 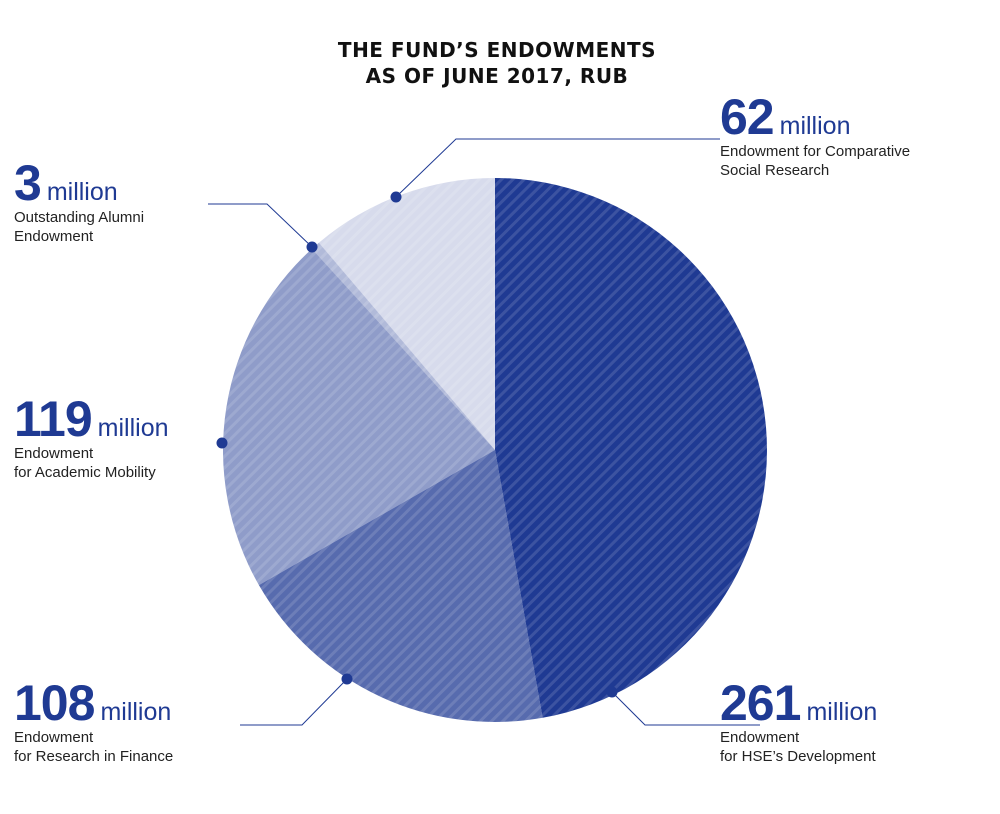 I want to click on slice-value-number-3: 3, so click(x=27, y=183).